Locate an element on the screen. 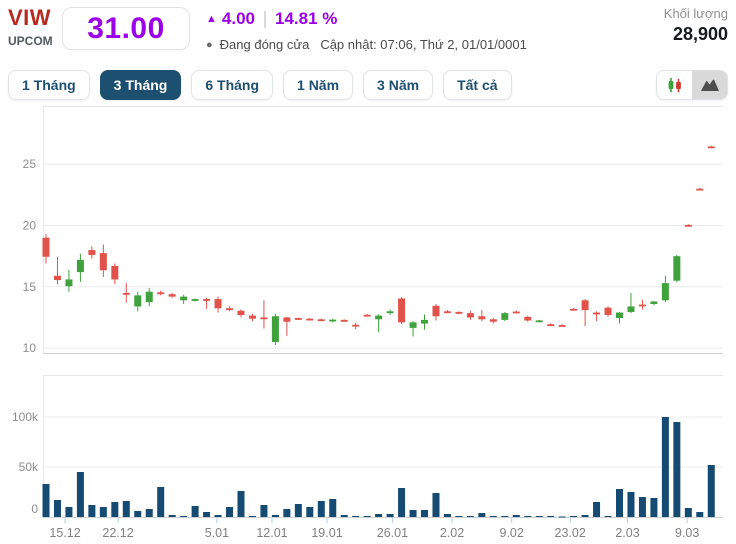  tab-3-tháng: 3 Tháng is located at coordinates (140, 85).